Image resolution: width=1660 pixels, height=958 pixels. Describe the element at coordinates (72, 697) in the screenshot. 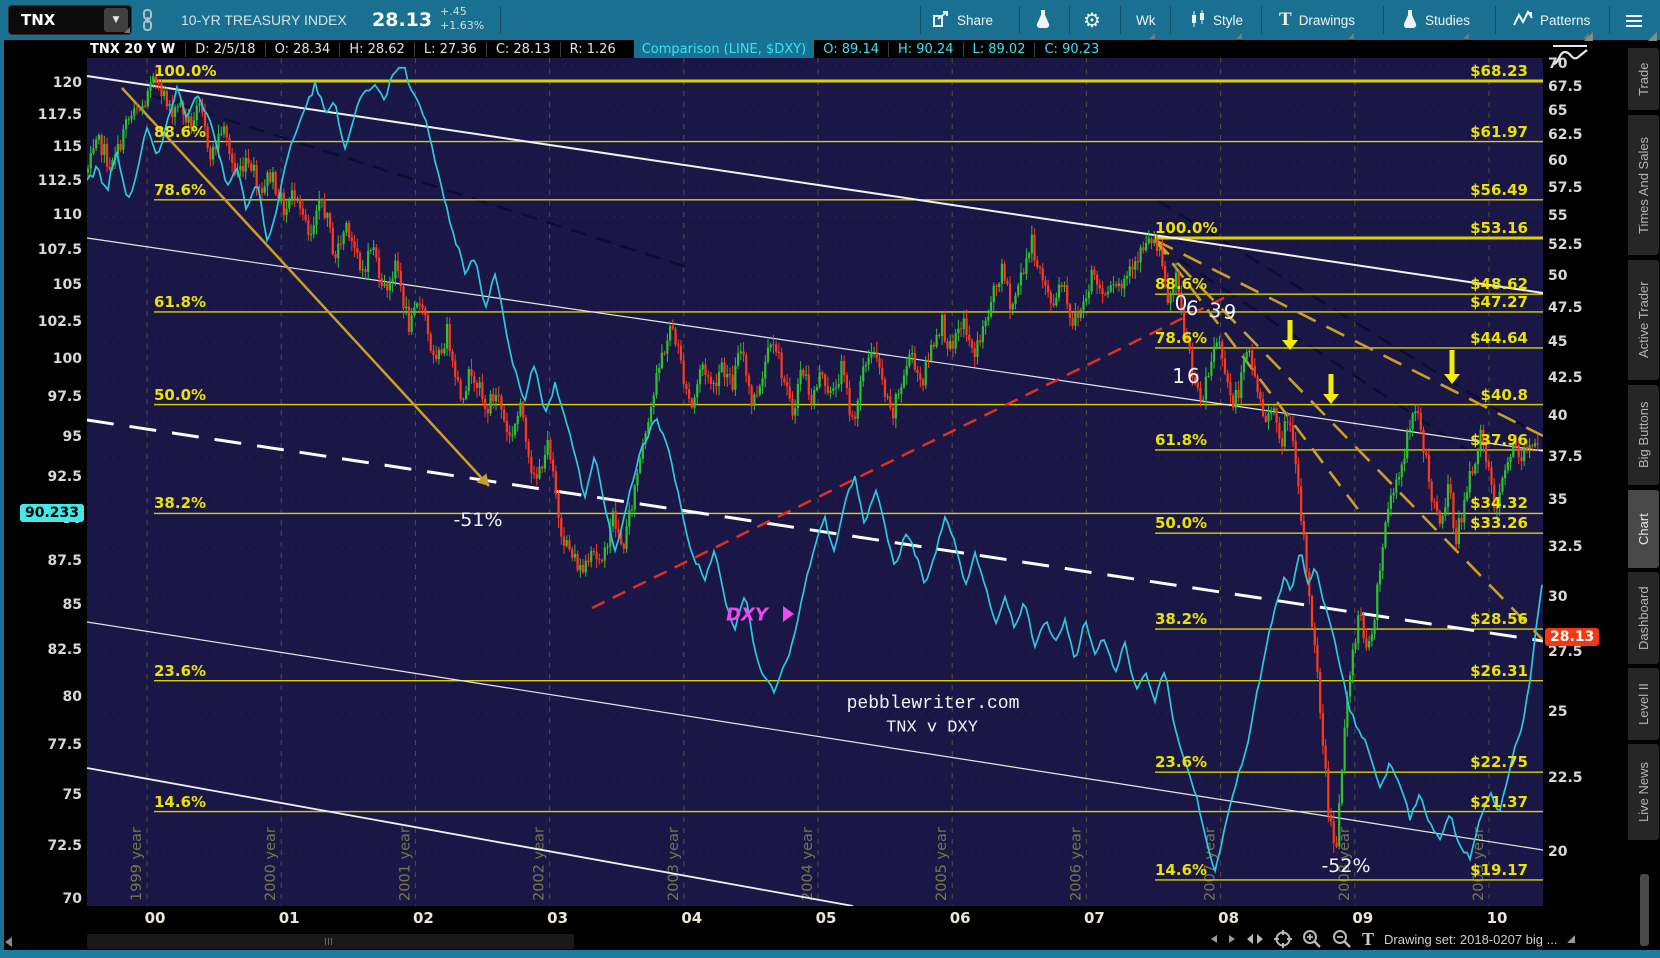

I see `left-axis-tick: 80` at that location.